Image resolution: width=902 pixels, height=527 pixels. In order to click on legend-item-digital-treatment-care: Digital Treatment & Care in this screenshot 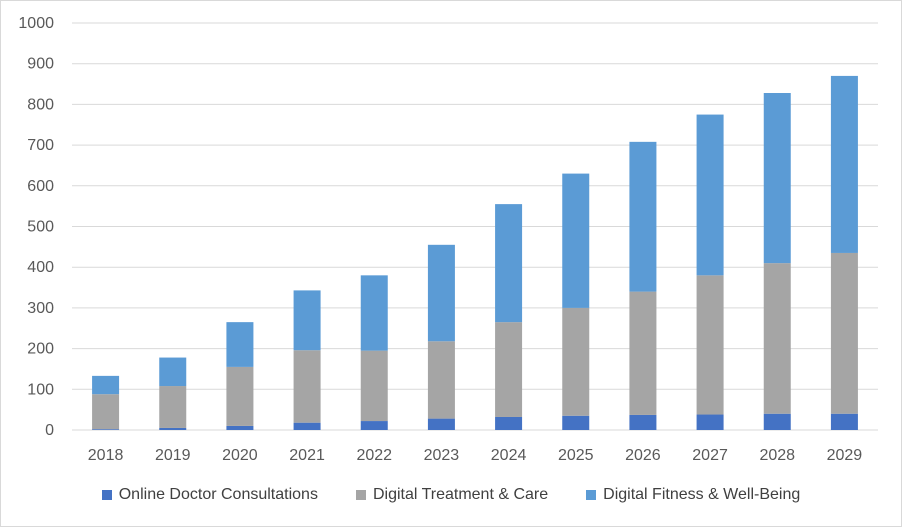, I will do `click(452, 495)`.